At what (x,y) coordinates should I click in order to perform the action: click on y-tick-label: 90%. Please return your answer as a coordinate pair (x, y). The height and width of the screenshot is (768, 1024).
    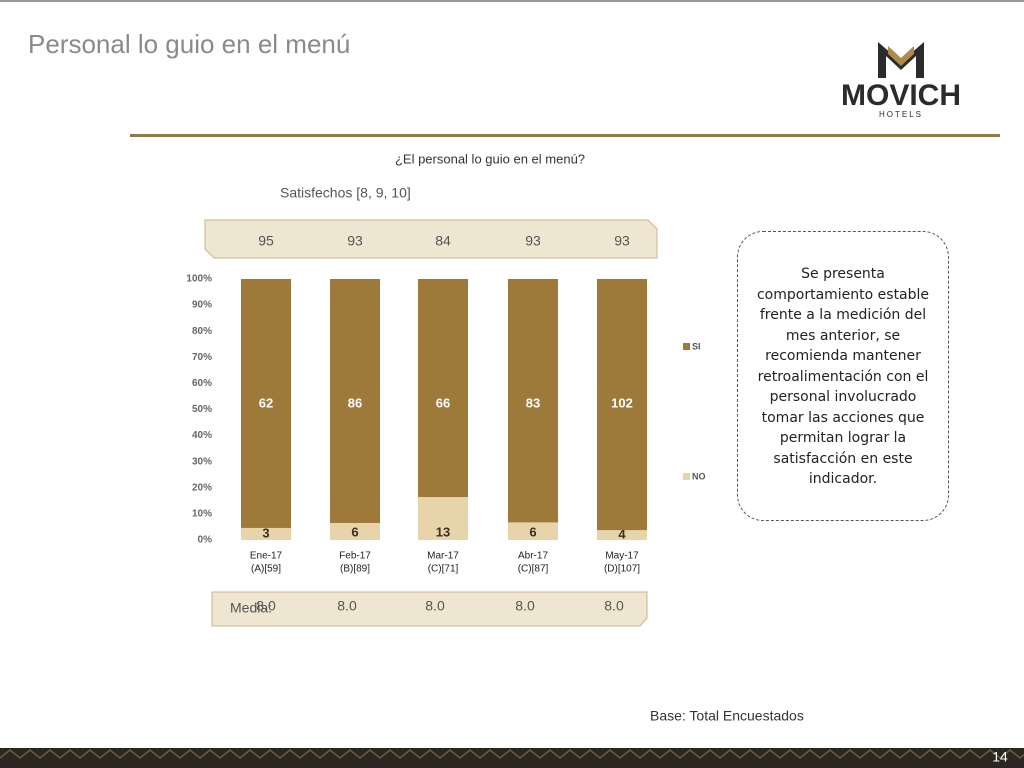
    Looking at the image, I should click on (202, 305).